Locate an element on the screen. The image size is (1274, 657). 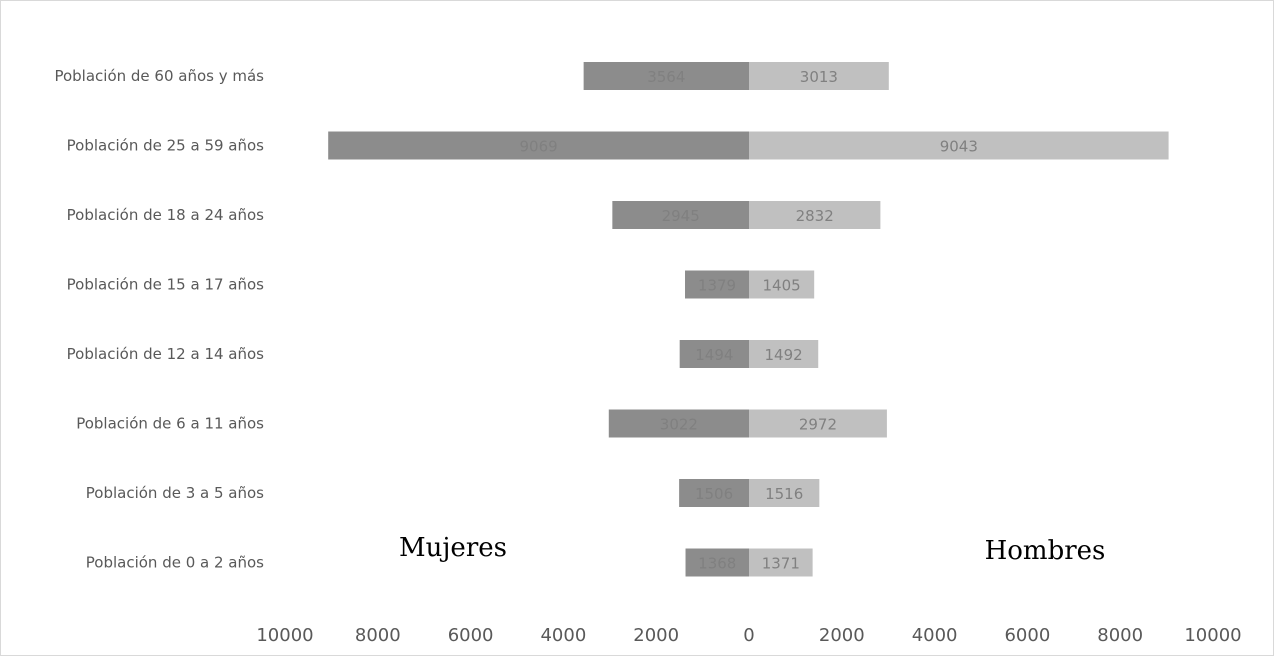
annotation-hombres: Hombres is located at coordinates (1045, 551).